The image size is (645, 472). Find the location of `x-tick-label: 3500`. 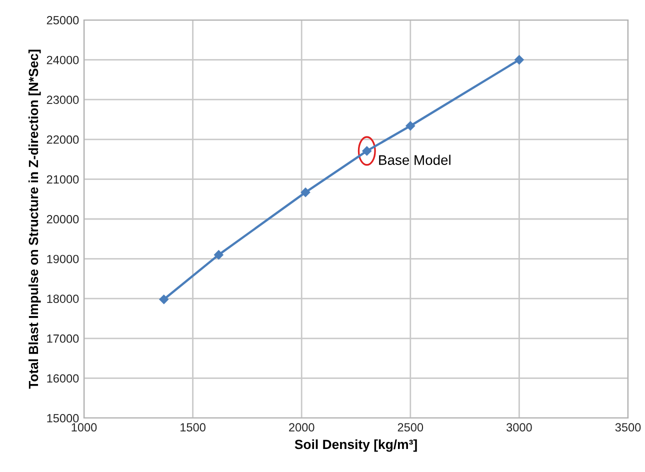

x-tick-label: 3500 is located at coordinates (628, 427).